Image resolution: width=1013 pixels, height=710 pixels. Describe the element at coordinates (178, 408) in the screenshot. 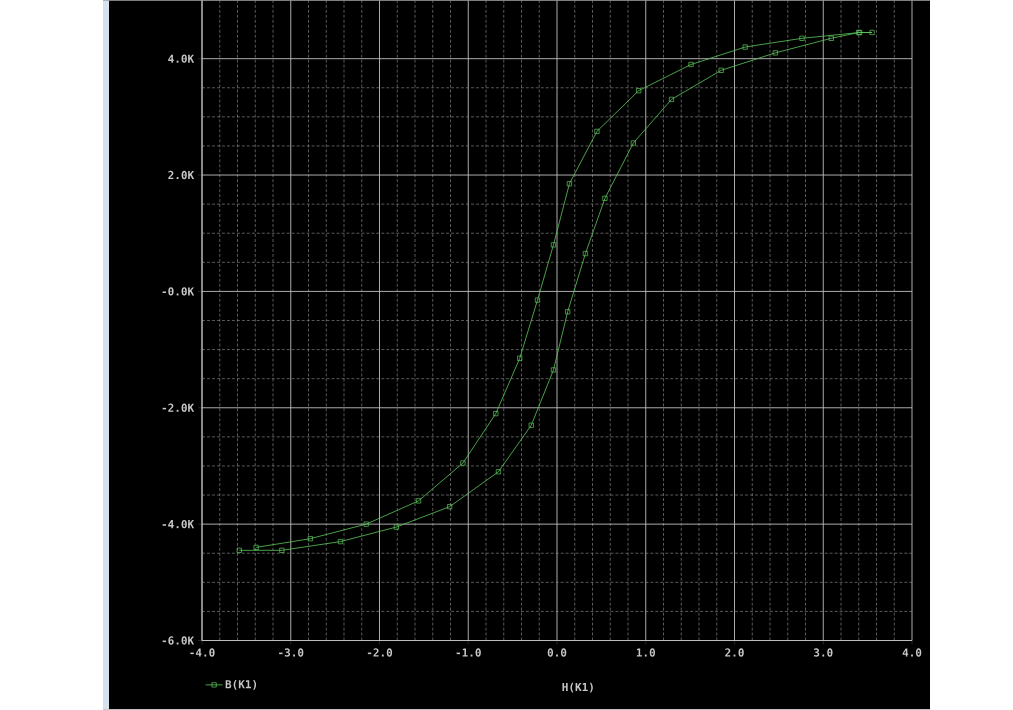

I see `y-tick-label: -2.0K` at that location.